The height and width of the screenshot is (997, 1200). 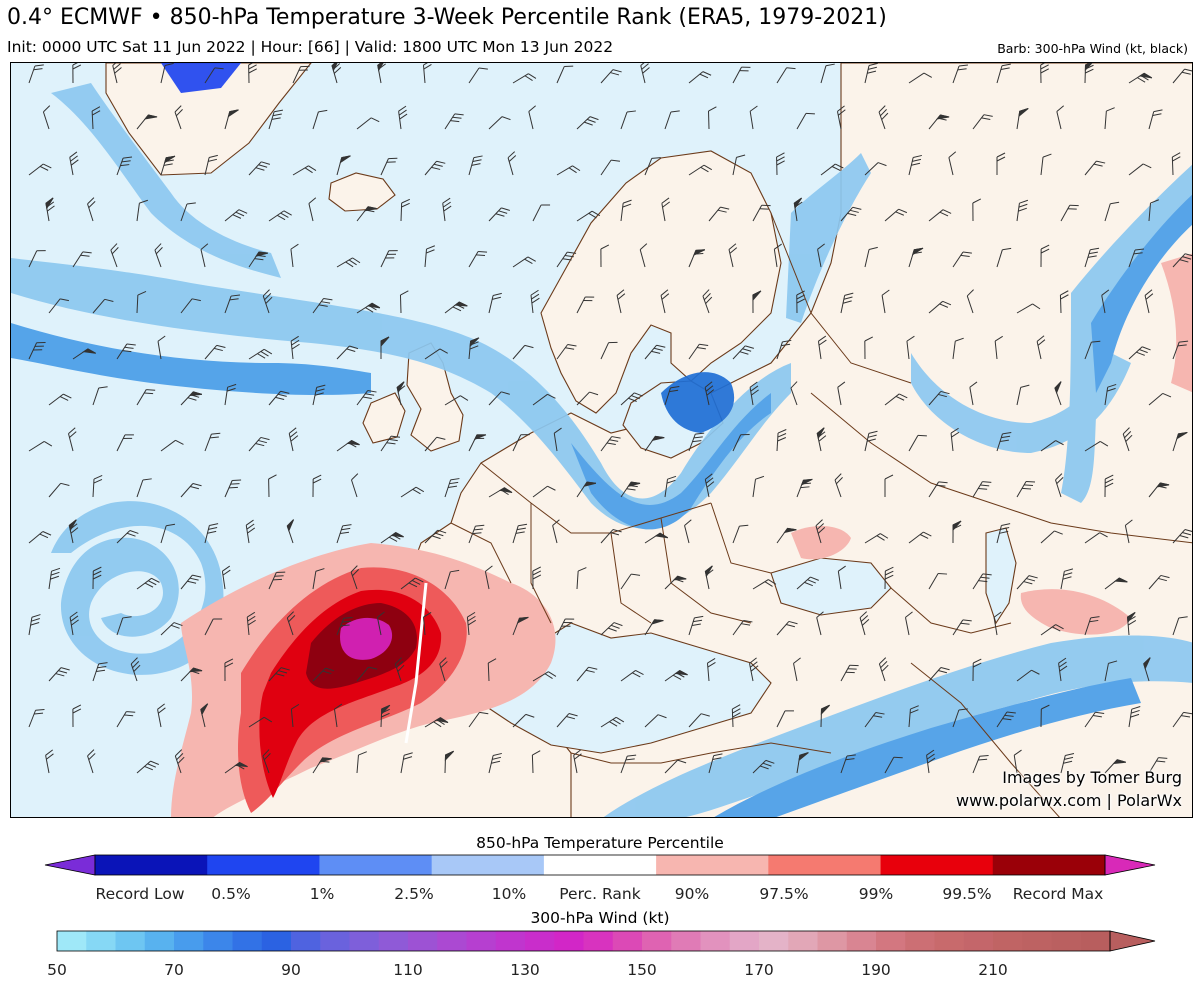 What do you see at coordinates (1049, 865) in the screenshot?
I see `colorbar-segment` at bounding box center [1049, 865].